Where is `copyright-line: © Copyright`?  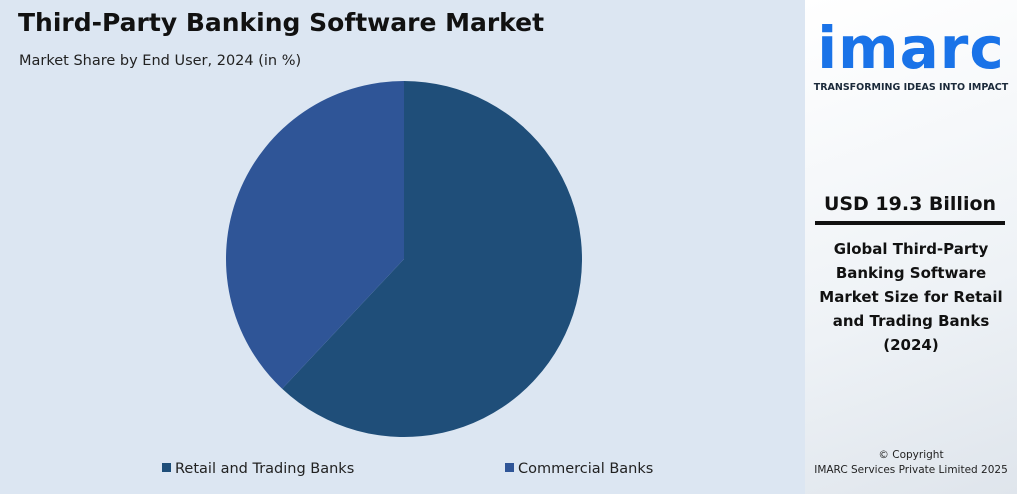
copyright-line: © Copyright is located at coordinates (911, 455).